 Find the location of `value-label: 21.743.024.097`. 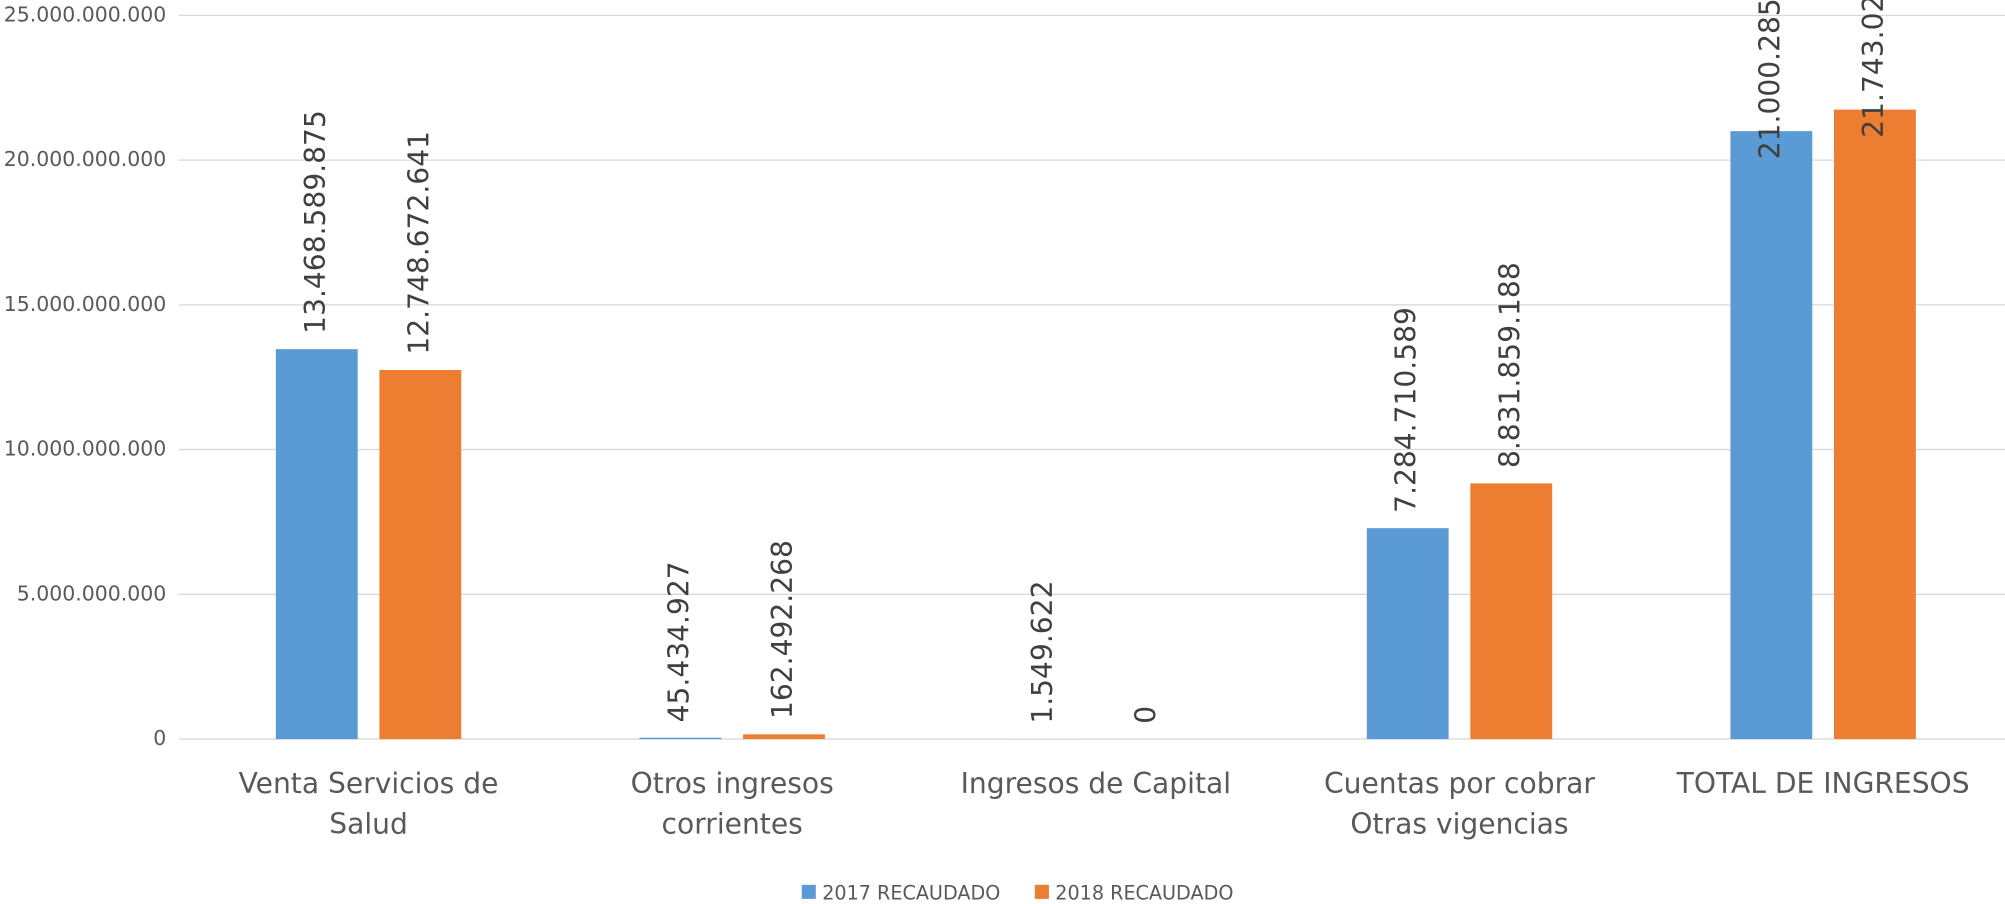

value-label: 21.743.024.097 is located at coordinates (1873, 69).